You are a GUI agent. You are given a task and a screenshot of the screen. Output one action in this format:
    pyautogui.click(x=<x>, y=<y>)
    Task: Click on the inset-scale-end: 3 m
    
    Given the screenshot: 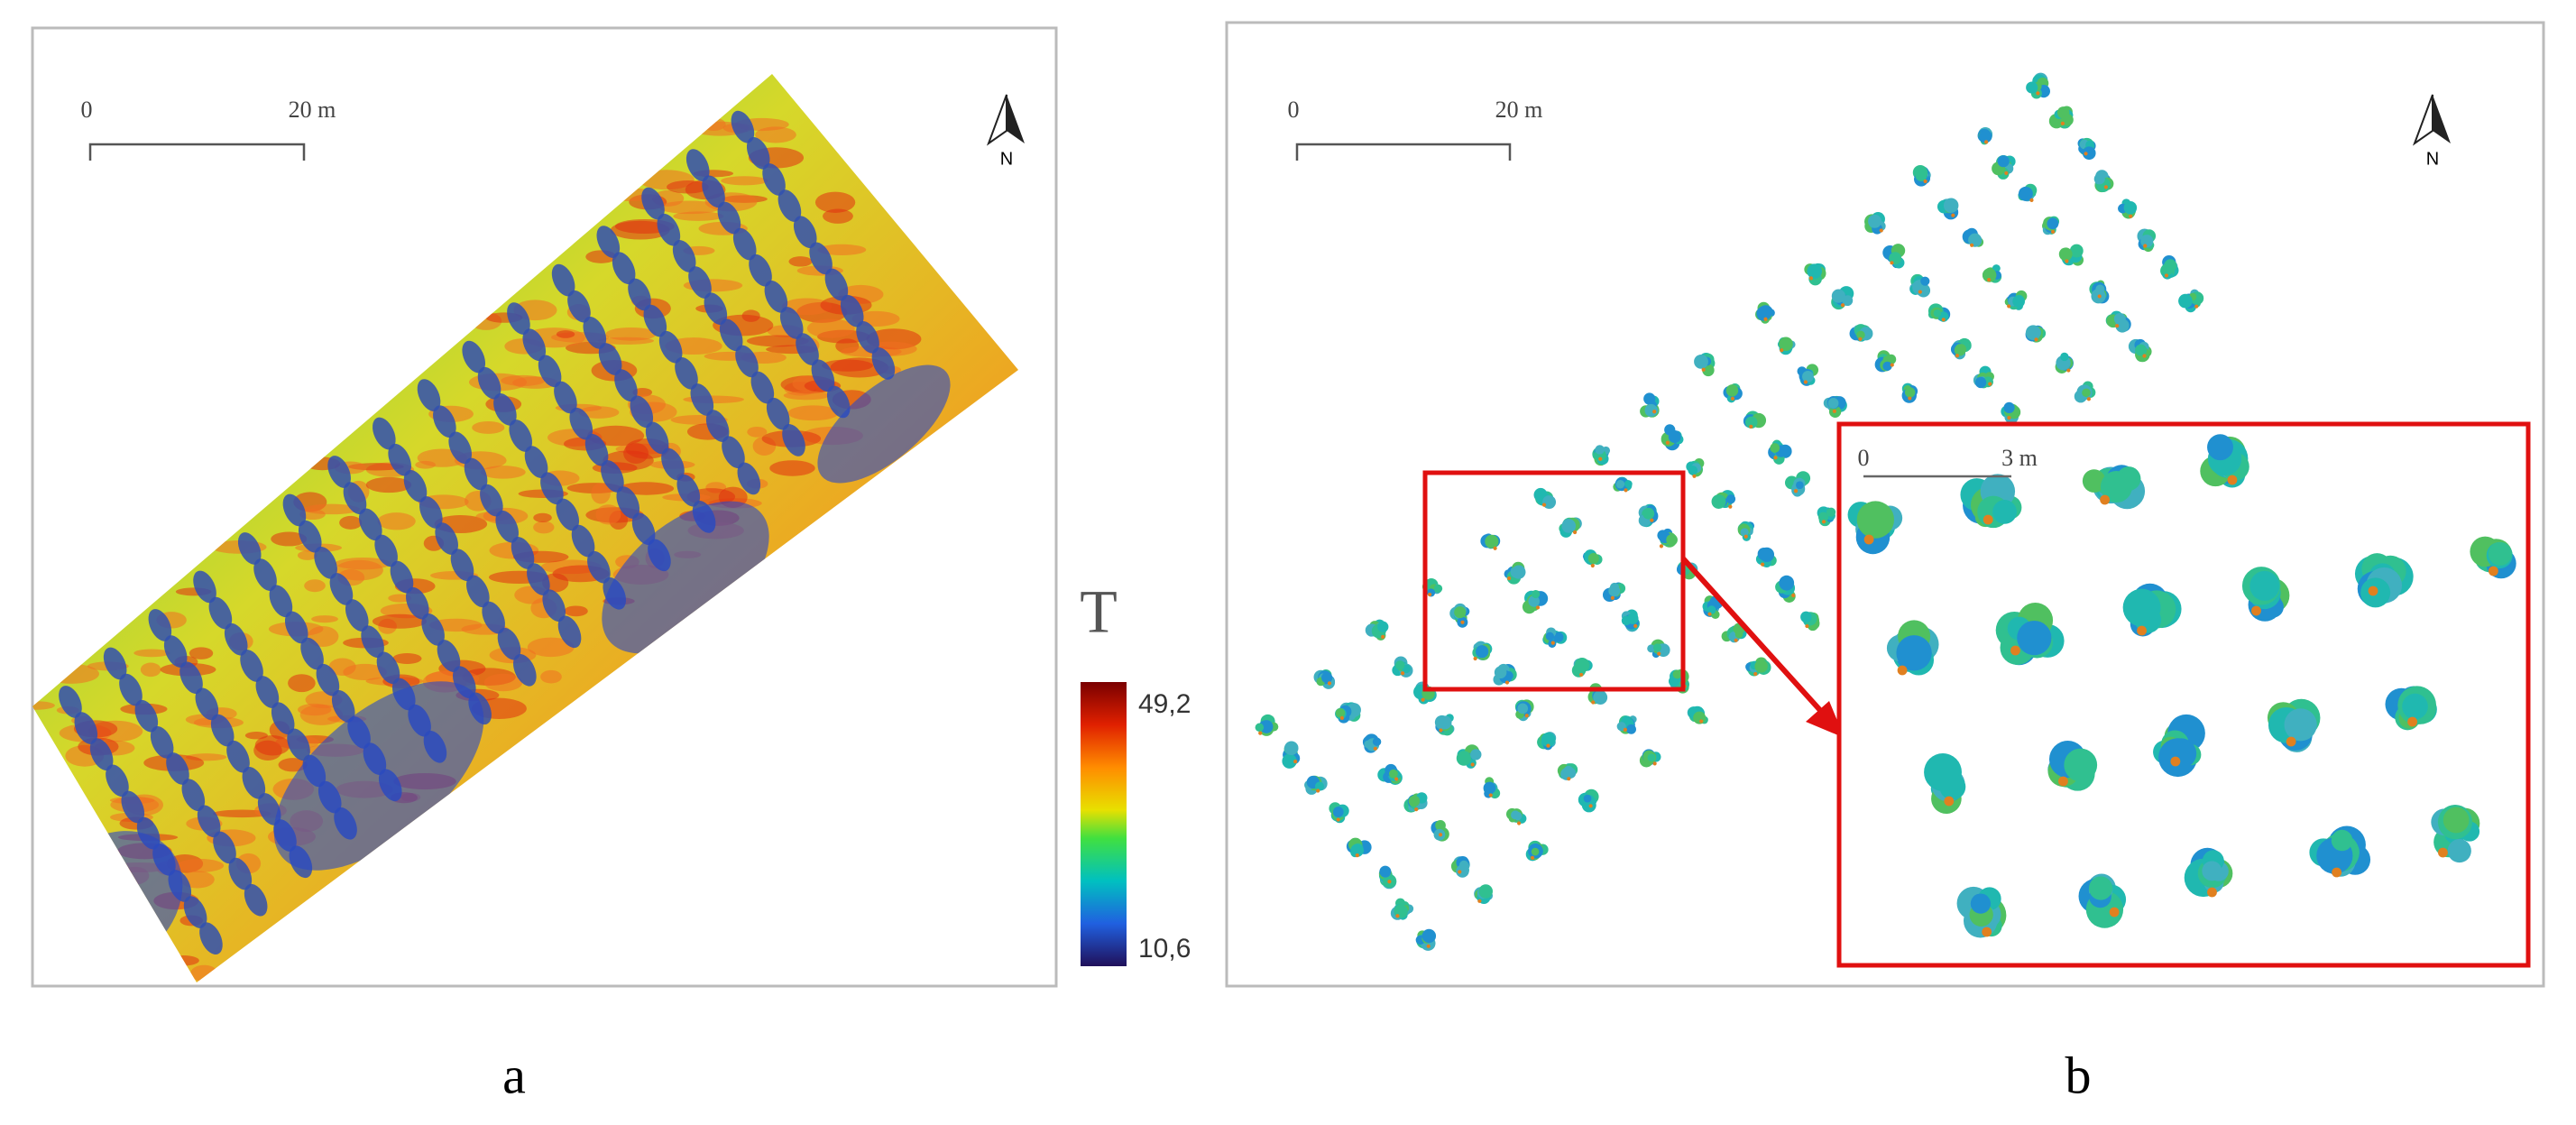 What is the action you would take?
    pyautogui.click(x=2020, y=458)
    